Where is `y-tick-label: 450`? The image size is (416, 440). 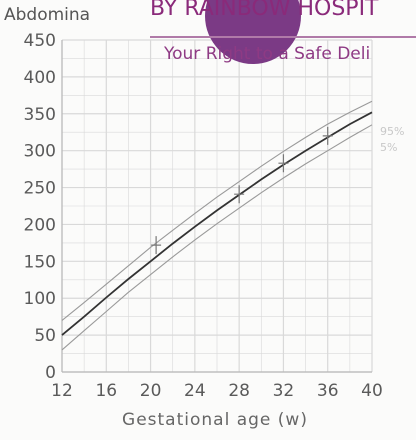 y-tick-label: 450 is located at coordinates (40, 41).